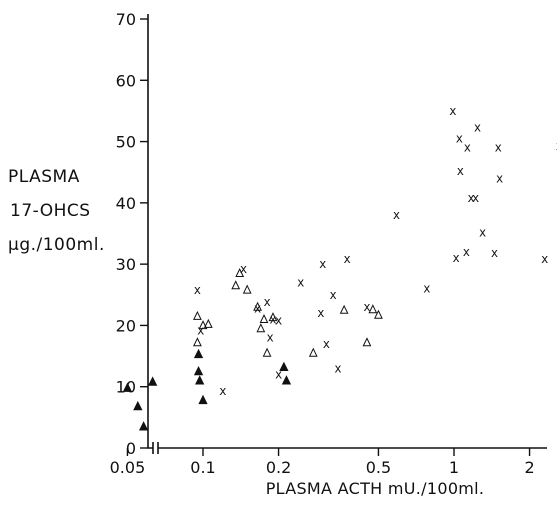 This screenshot has height=506, width=557. I want to click on y-axis-label-line: PLASMA, so click(44, 177).